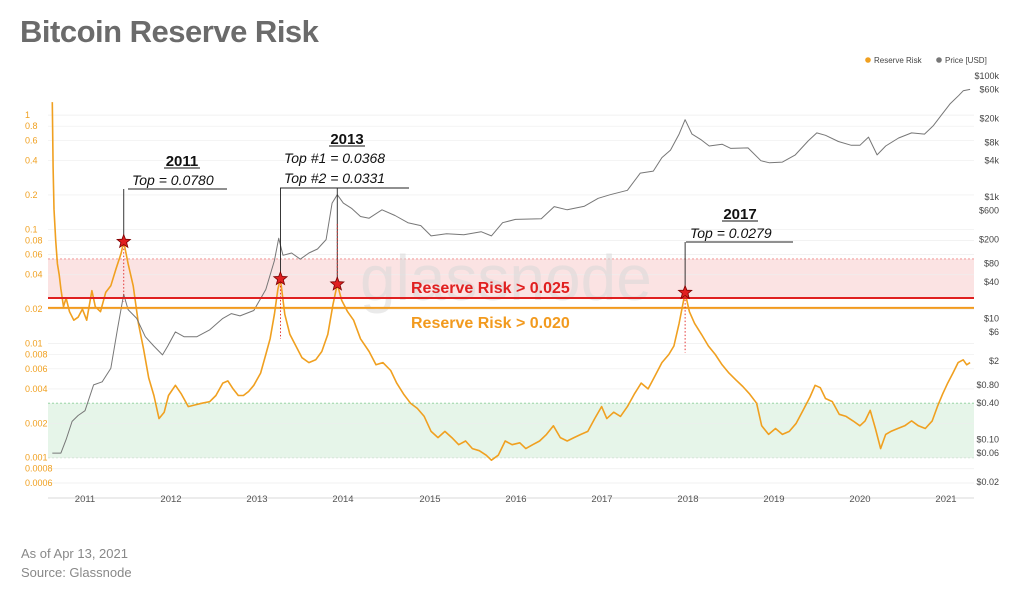 This screenshot has height=597, width=1024. What do you see at coordinates (515, 499) in the screenshot?
I see `x-tick-label: 2016` at bounding box center [515, 499].